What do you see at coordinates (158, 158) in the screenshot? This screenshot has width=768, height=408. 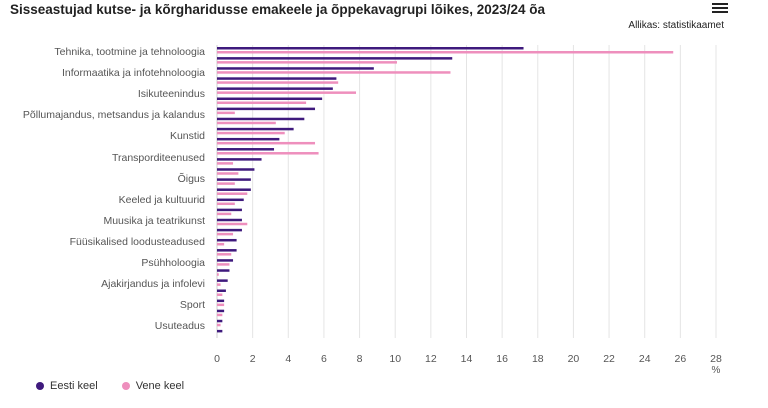 I see `category-label: Transporditeenused` at bounding box center [158, 158].